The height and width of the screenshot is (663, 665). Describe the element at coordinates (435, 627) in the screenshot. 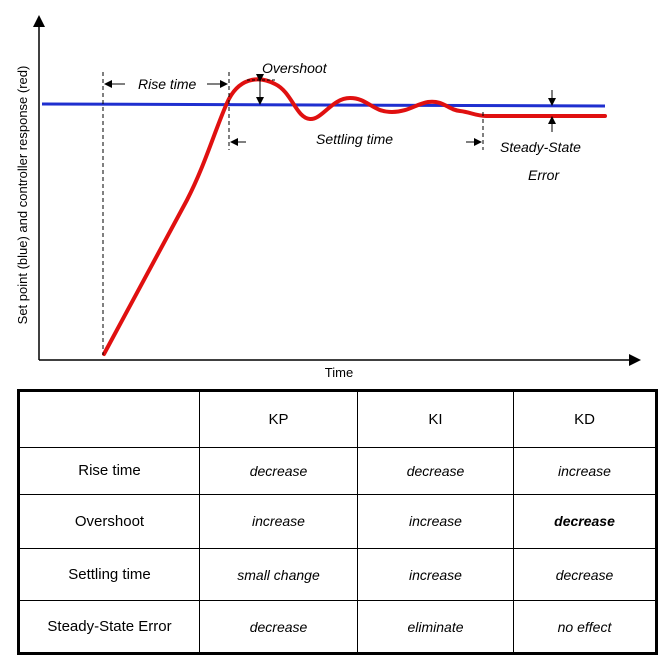

I see `table-cell: eliminate` at that location.